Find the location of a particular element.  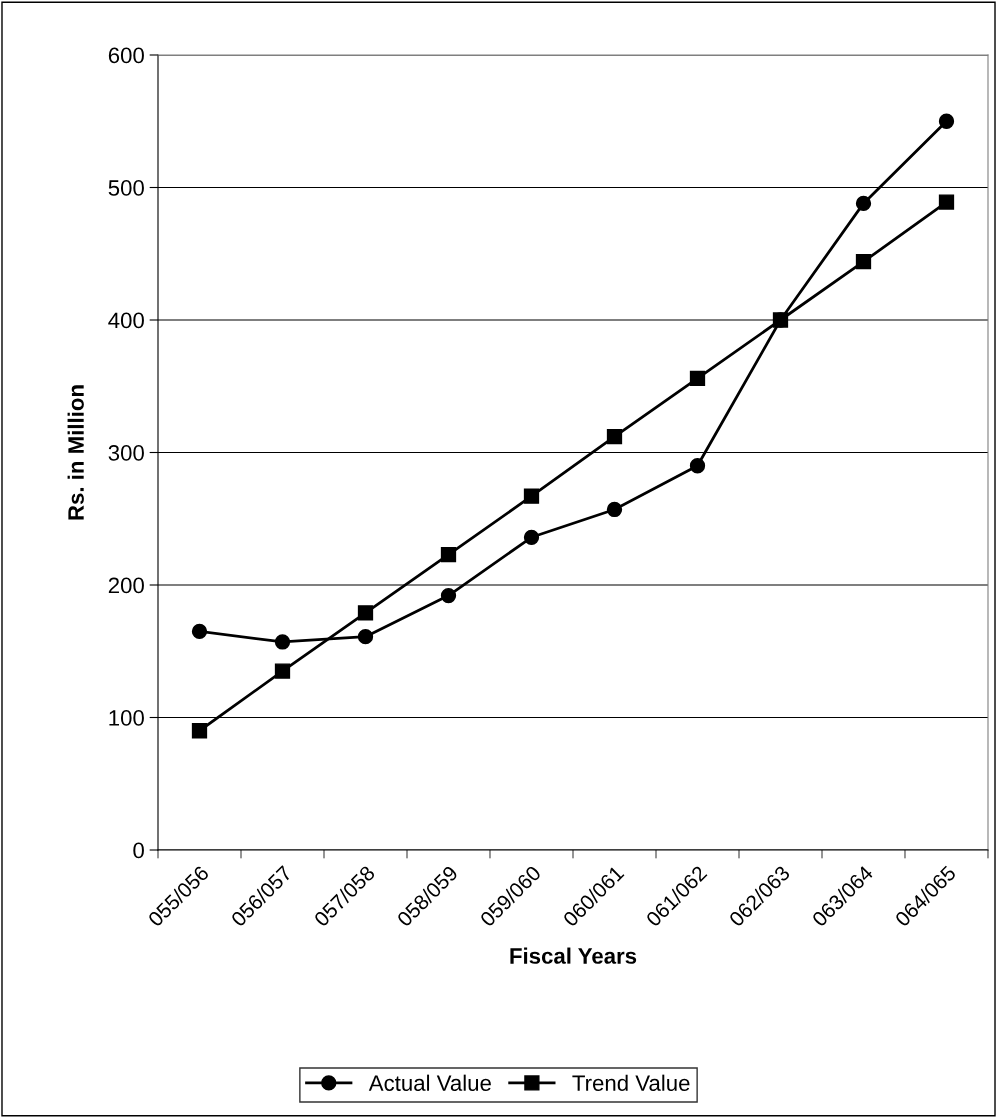

y-tick-label: 600 is located at coordinates (126, 55).